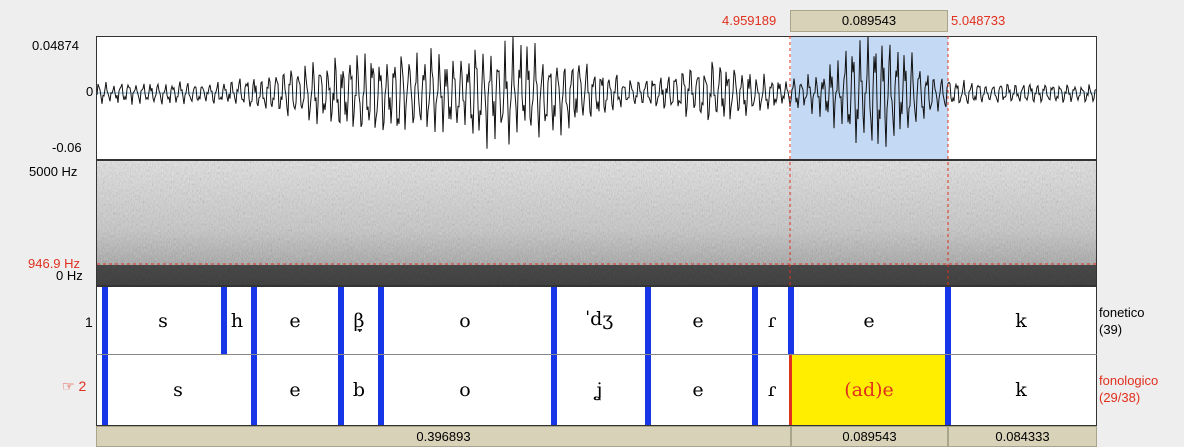 This screenshot has height=447, width=1184. I want to click on tier1-interval-label: o, so click(465, 321).